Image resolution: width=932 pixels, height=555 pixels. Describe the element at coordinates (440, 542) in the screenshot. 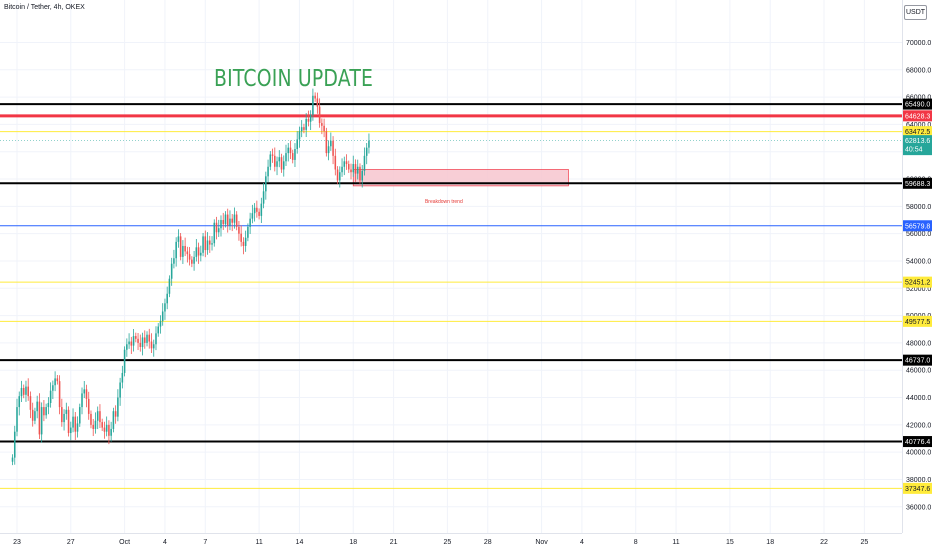

I see `time-axis: 23 27 Oct 4 7 11 14 18 21 25 28 Nov 4 8 11 15 18 22 25` at that location.